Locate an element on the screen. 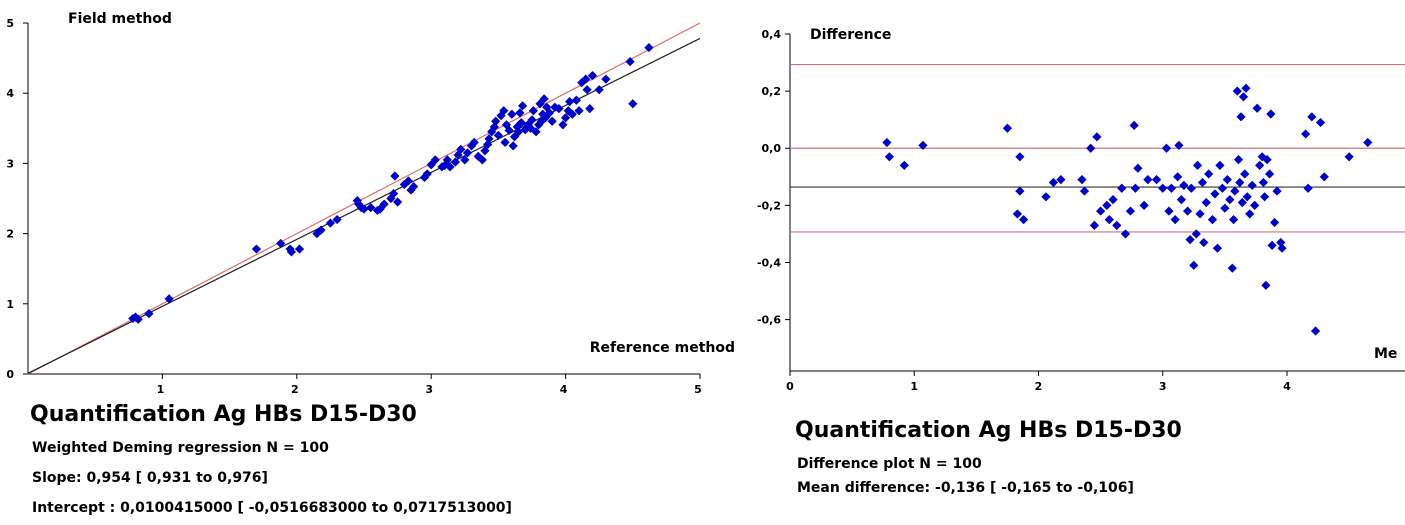 The width and height of the screenshot is (1405, 525). y-tick-label: -0,4 is located at coordinates (769, 262).